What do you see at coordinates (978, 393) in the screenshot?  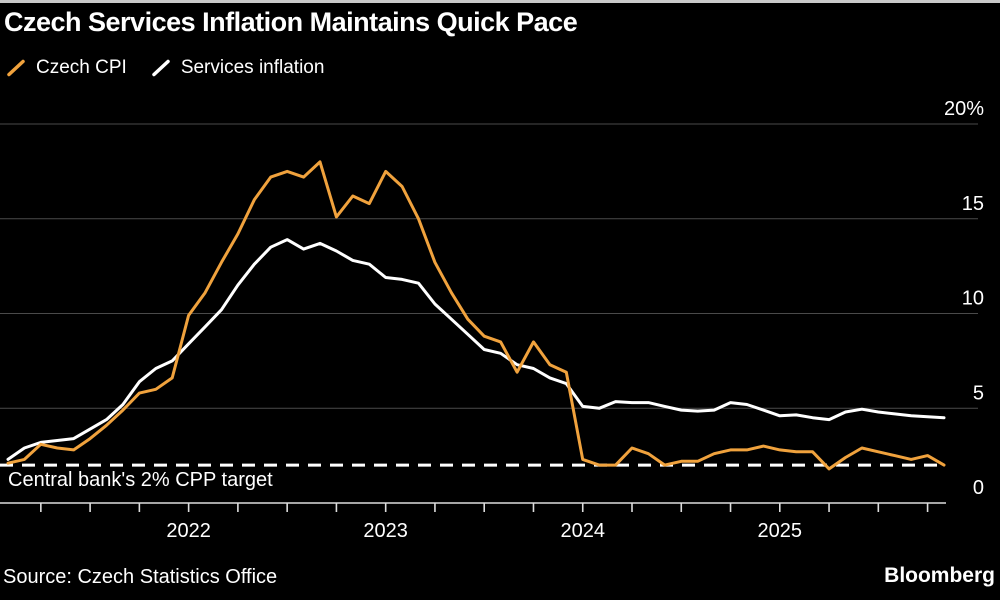 I see `y-axis-label: 5` at bounding box center [978, 393].